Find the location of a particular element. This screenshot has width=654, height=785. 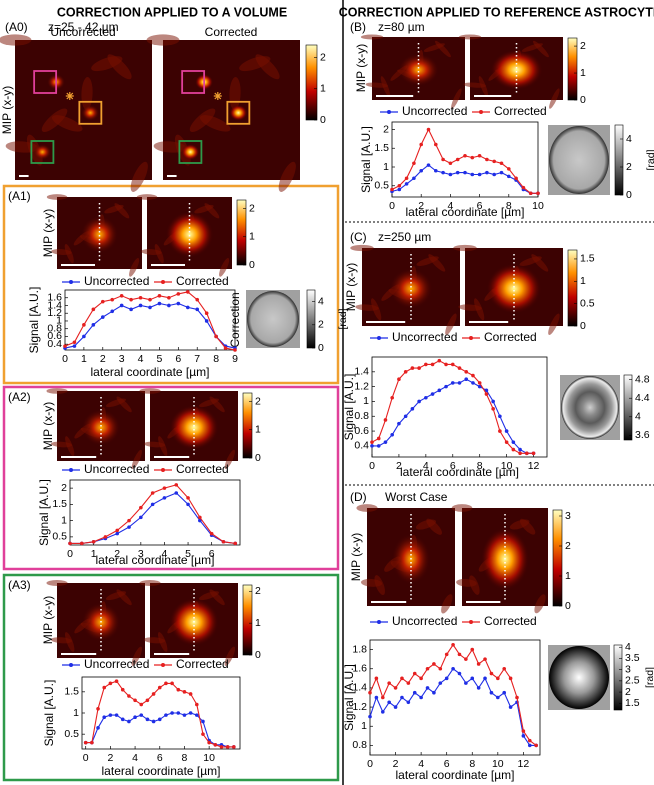

colorbar-tick-label: 1 is located at coordinates (568, 576).